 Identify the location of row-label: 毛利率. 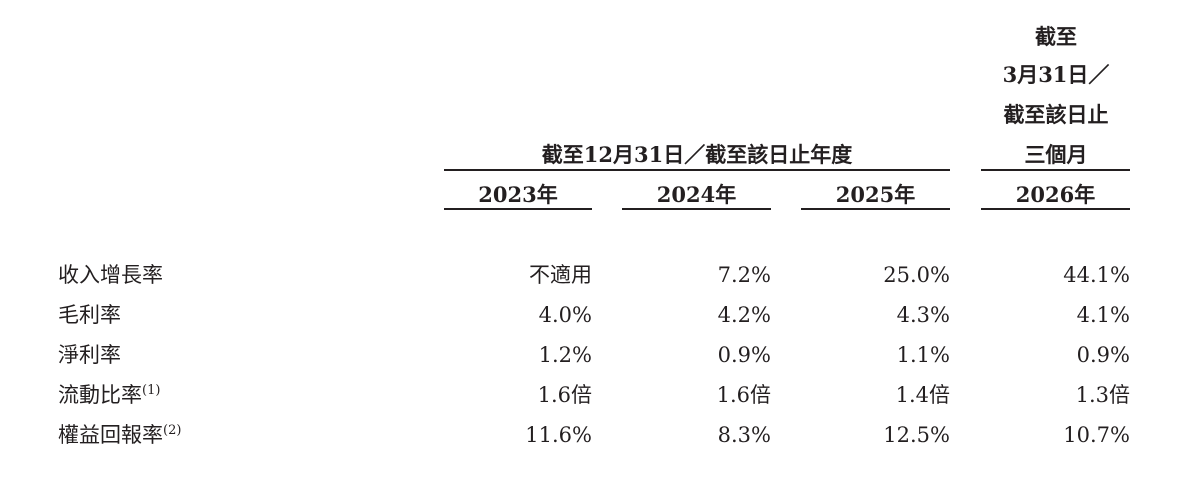
(89, 315).